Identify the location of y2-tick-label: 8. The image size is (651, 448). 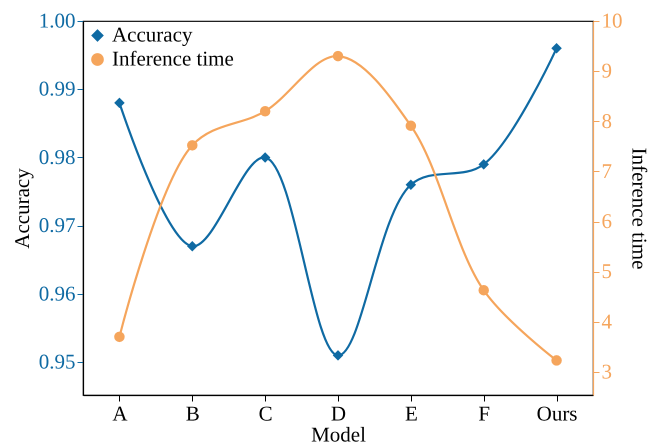
(607, 120).